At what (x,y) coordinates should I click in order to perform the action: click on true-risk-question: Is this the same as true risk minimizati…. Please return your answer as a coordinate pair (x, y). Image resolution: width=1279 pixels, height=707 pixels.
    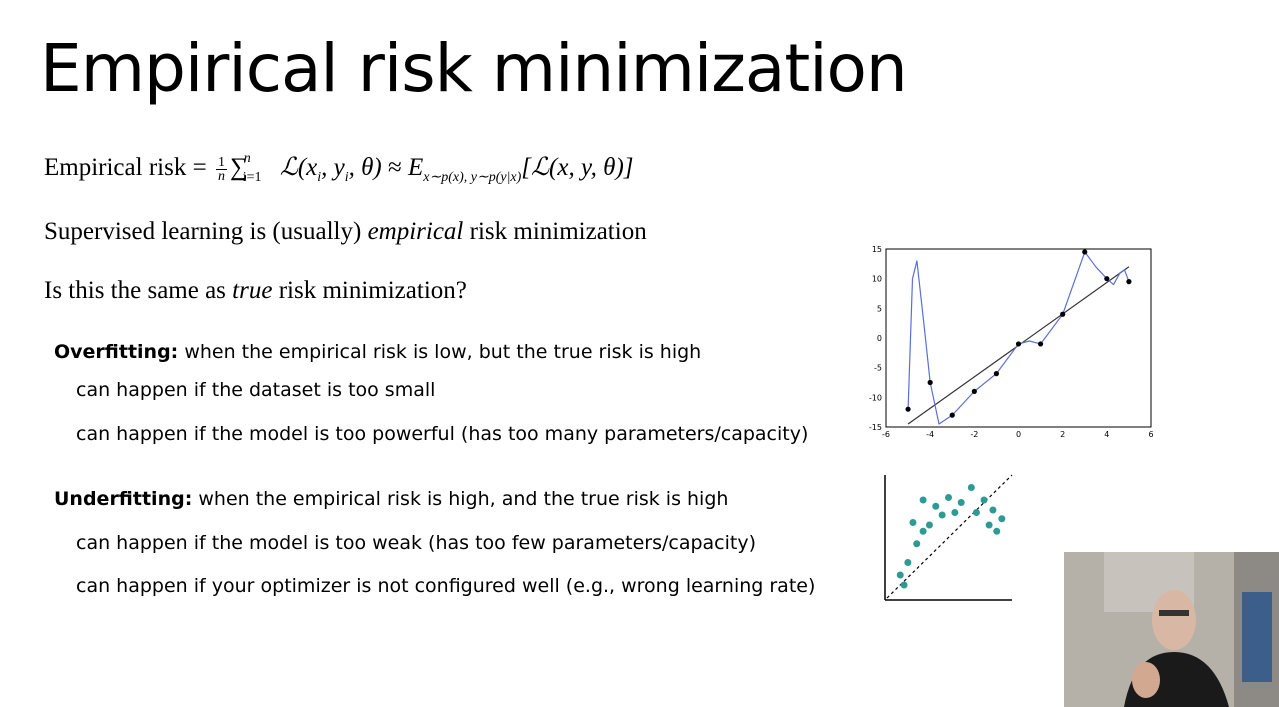
    Looking at the image, I should click on (255, 290).